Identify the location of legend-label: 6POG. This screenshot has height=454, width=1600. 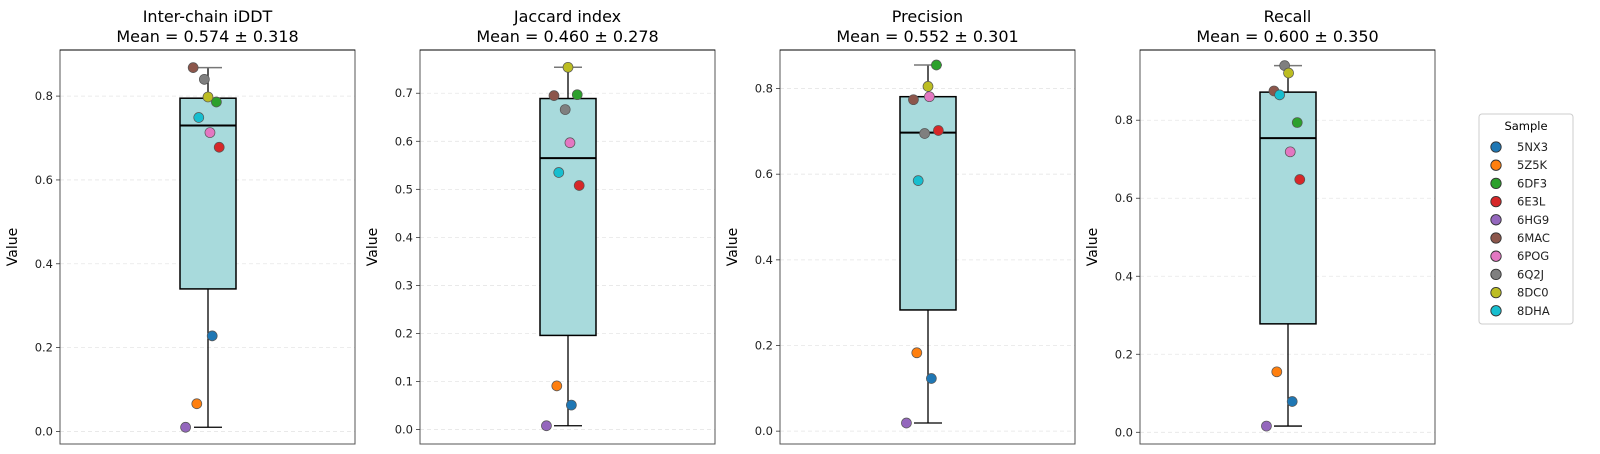
(1533, 256).